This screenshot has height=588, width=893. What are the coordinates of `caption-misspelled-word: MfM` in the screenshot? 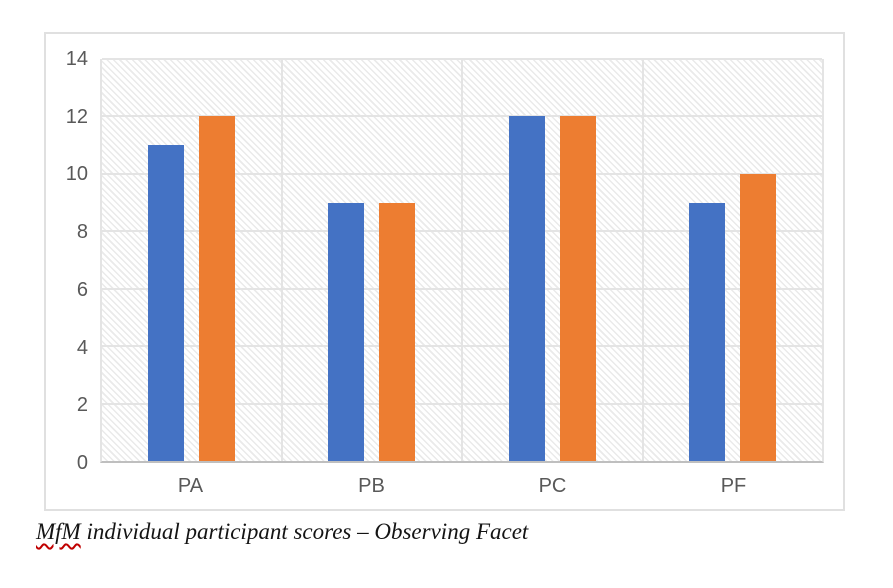 It's located at (58, 531).